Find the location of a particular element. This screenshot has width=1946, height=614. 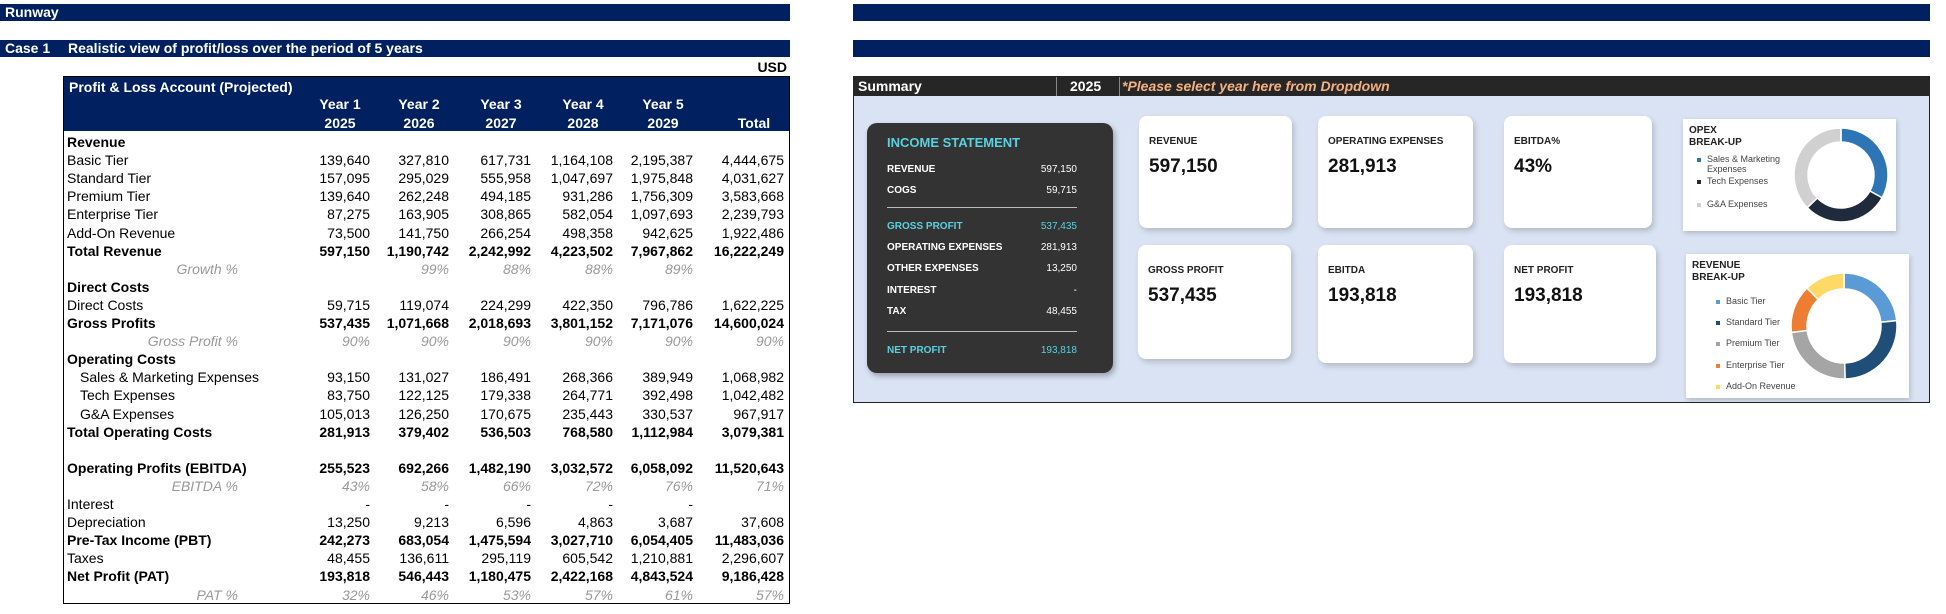

cell-value: 72% is located at coordinates (598, 485).